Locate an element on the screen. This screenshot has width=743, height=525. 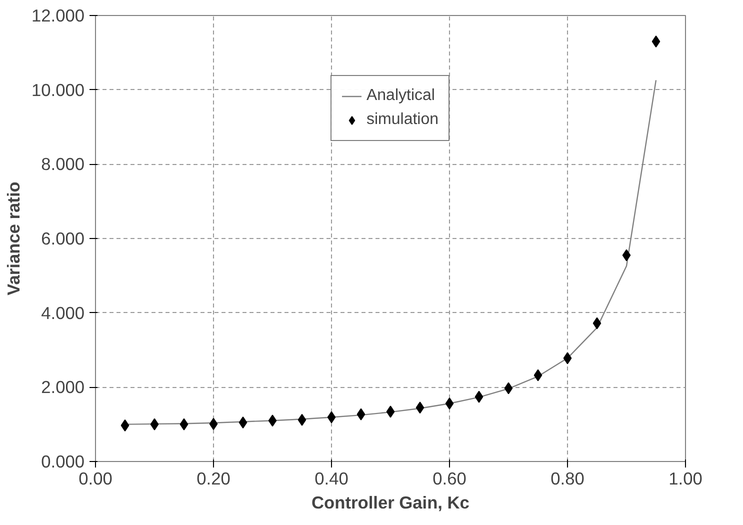
x-axis-title: Controller Gain, Kc is located at coordinates (391, 502).